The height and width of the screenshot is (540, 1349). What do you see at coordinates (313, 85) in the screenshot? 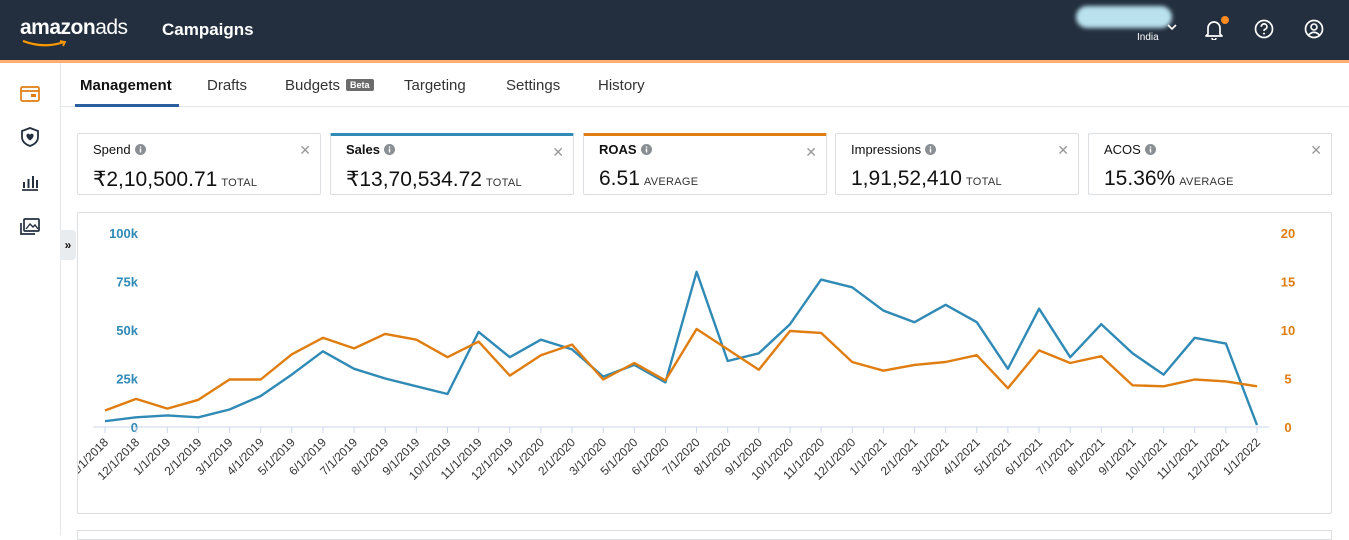
I see `tab-budgets-label: Budgets` at bounding box center [313, 85].